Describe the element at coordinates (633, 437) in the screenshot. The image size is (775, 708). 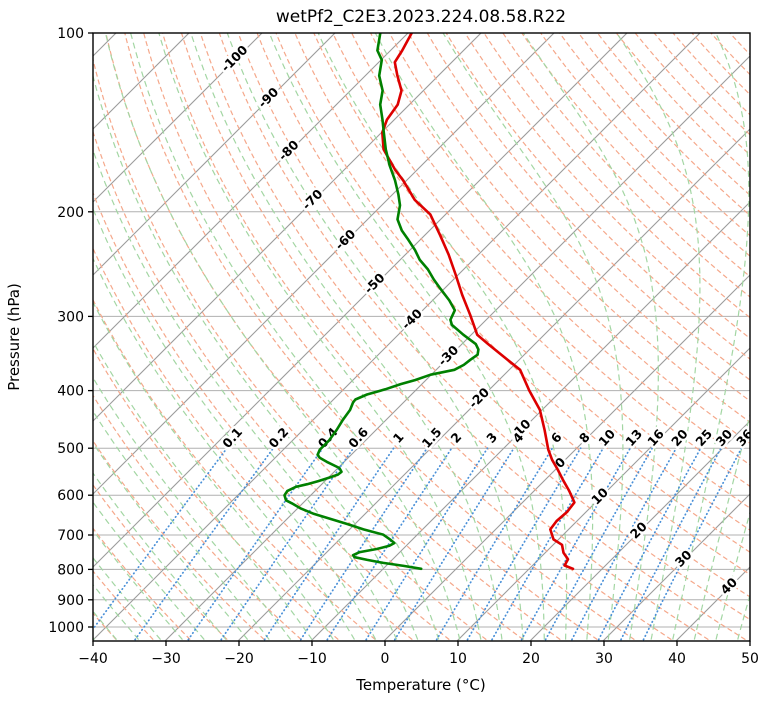
I see `contour-label: 13` at that location.